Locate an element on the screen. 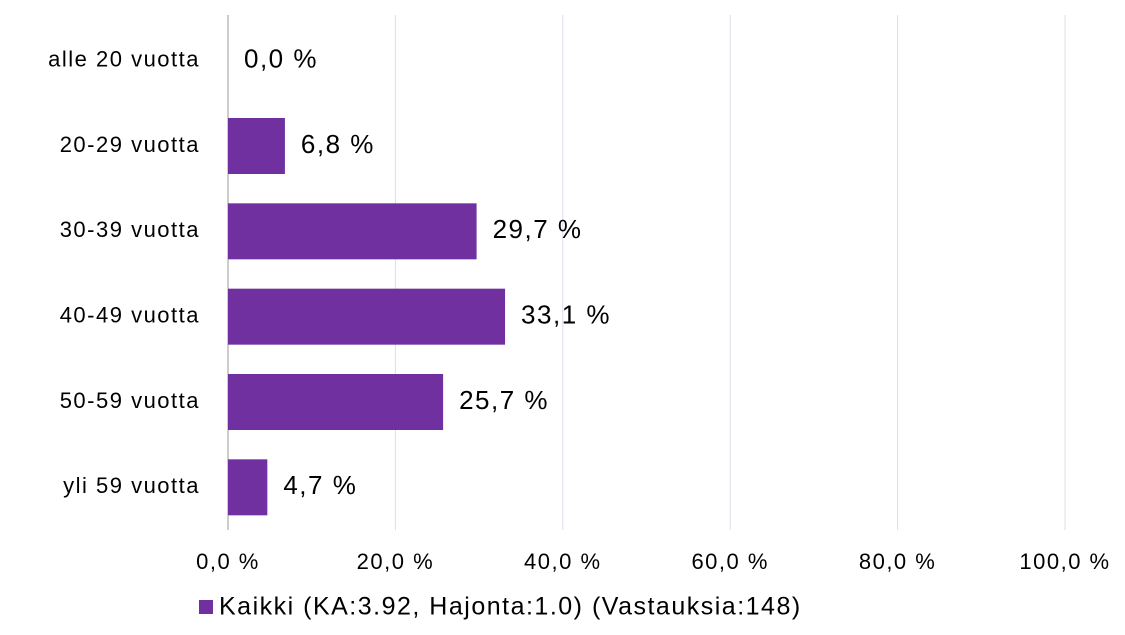 This screenshot has height=635, width=1125. x-tick-label: 60,0 % is located at coordinates (730, 561).